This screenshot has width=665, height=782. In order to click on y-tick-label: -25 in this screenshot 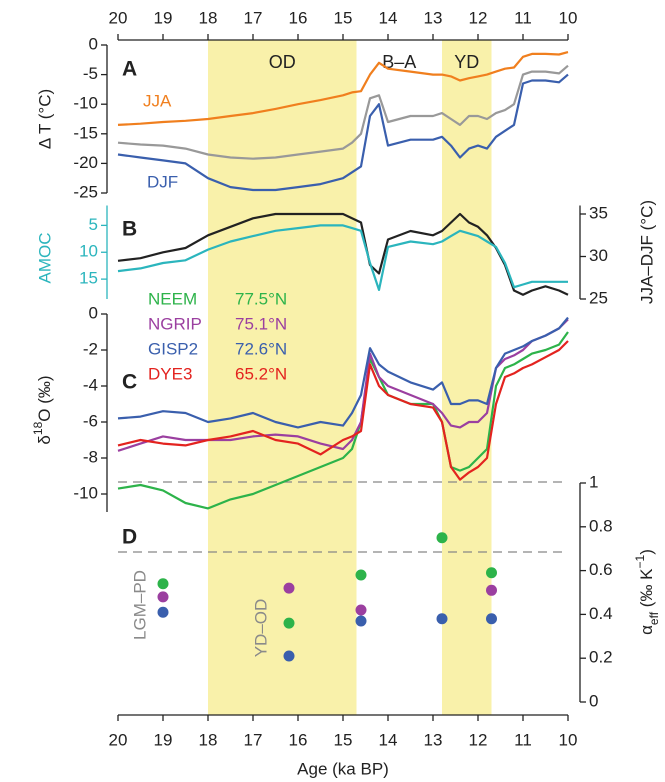, I will do `click(85, 191)`.